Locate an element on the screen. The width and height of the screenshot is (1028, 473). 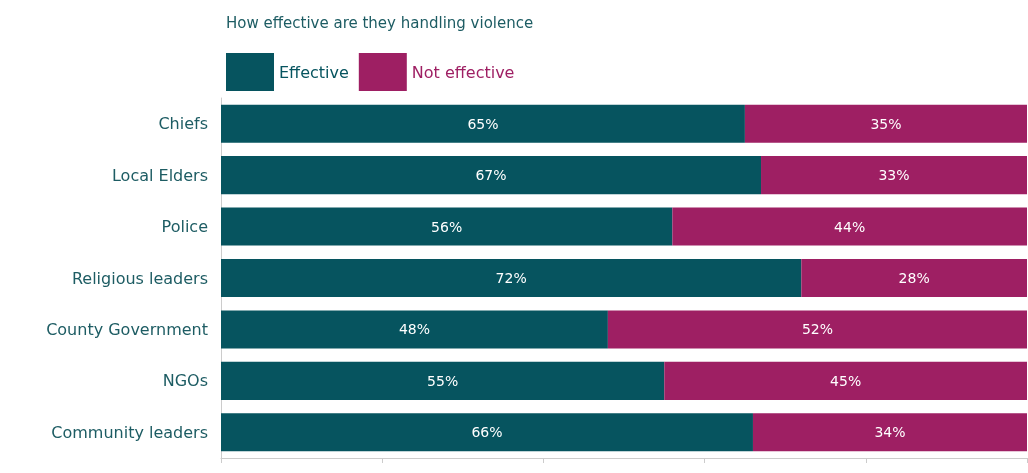
data-label: 52% is located at coordinates (817, 329).